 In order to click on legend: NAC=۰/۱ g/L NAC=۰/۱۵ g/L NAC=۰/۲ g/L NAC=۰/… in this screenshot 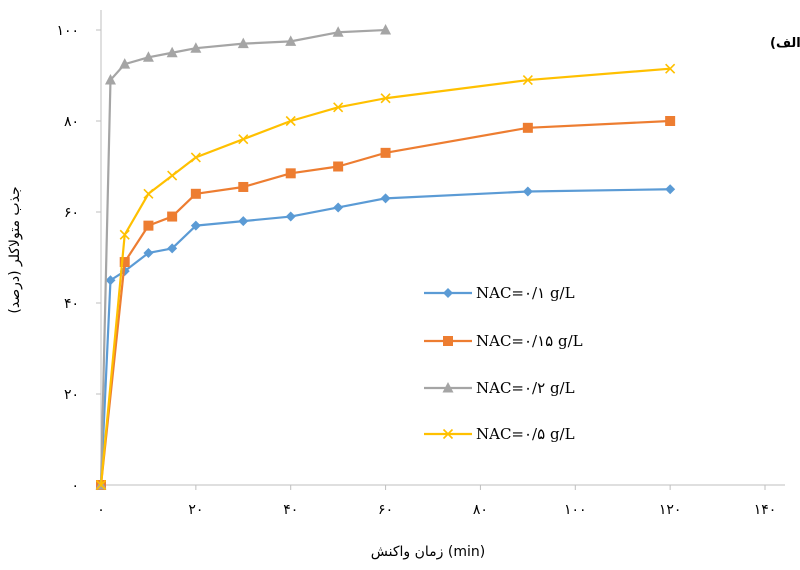, I will do `click(503, 363)`.